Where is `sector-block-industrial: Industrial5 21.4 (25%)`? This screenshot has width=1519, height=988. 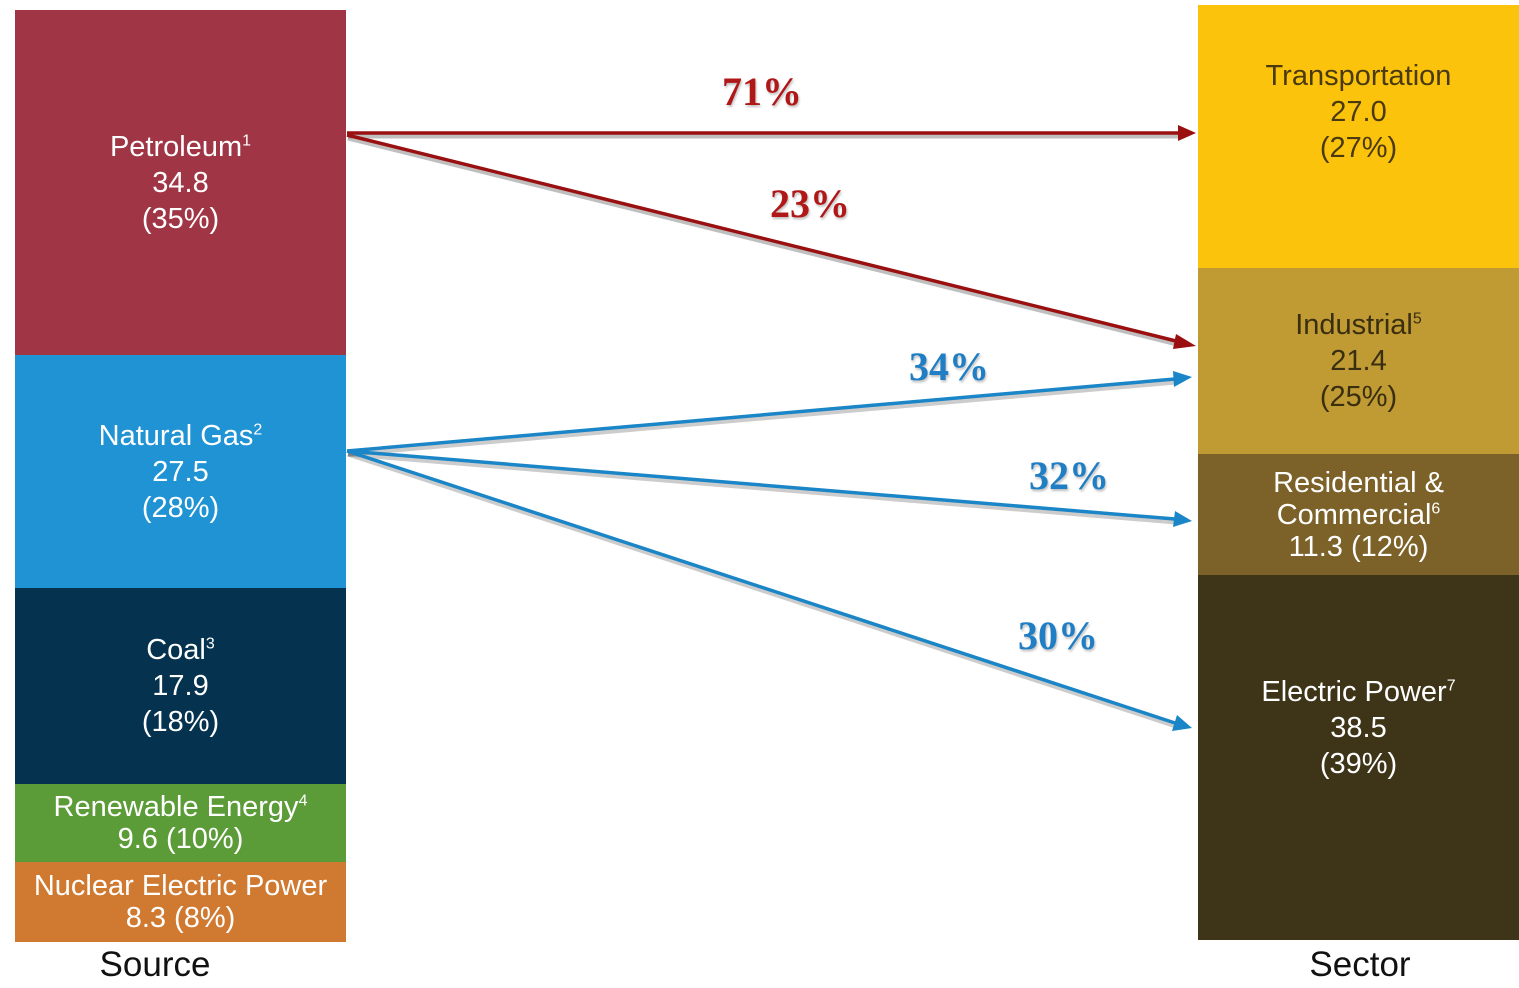
sector-block-industrial: Industrial5 21.4 (25%) is located at coordinates (1358, 361).